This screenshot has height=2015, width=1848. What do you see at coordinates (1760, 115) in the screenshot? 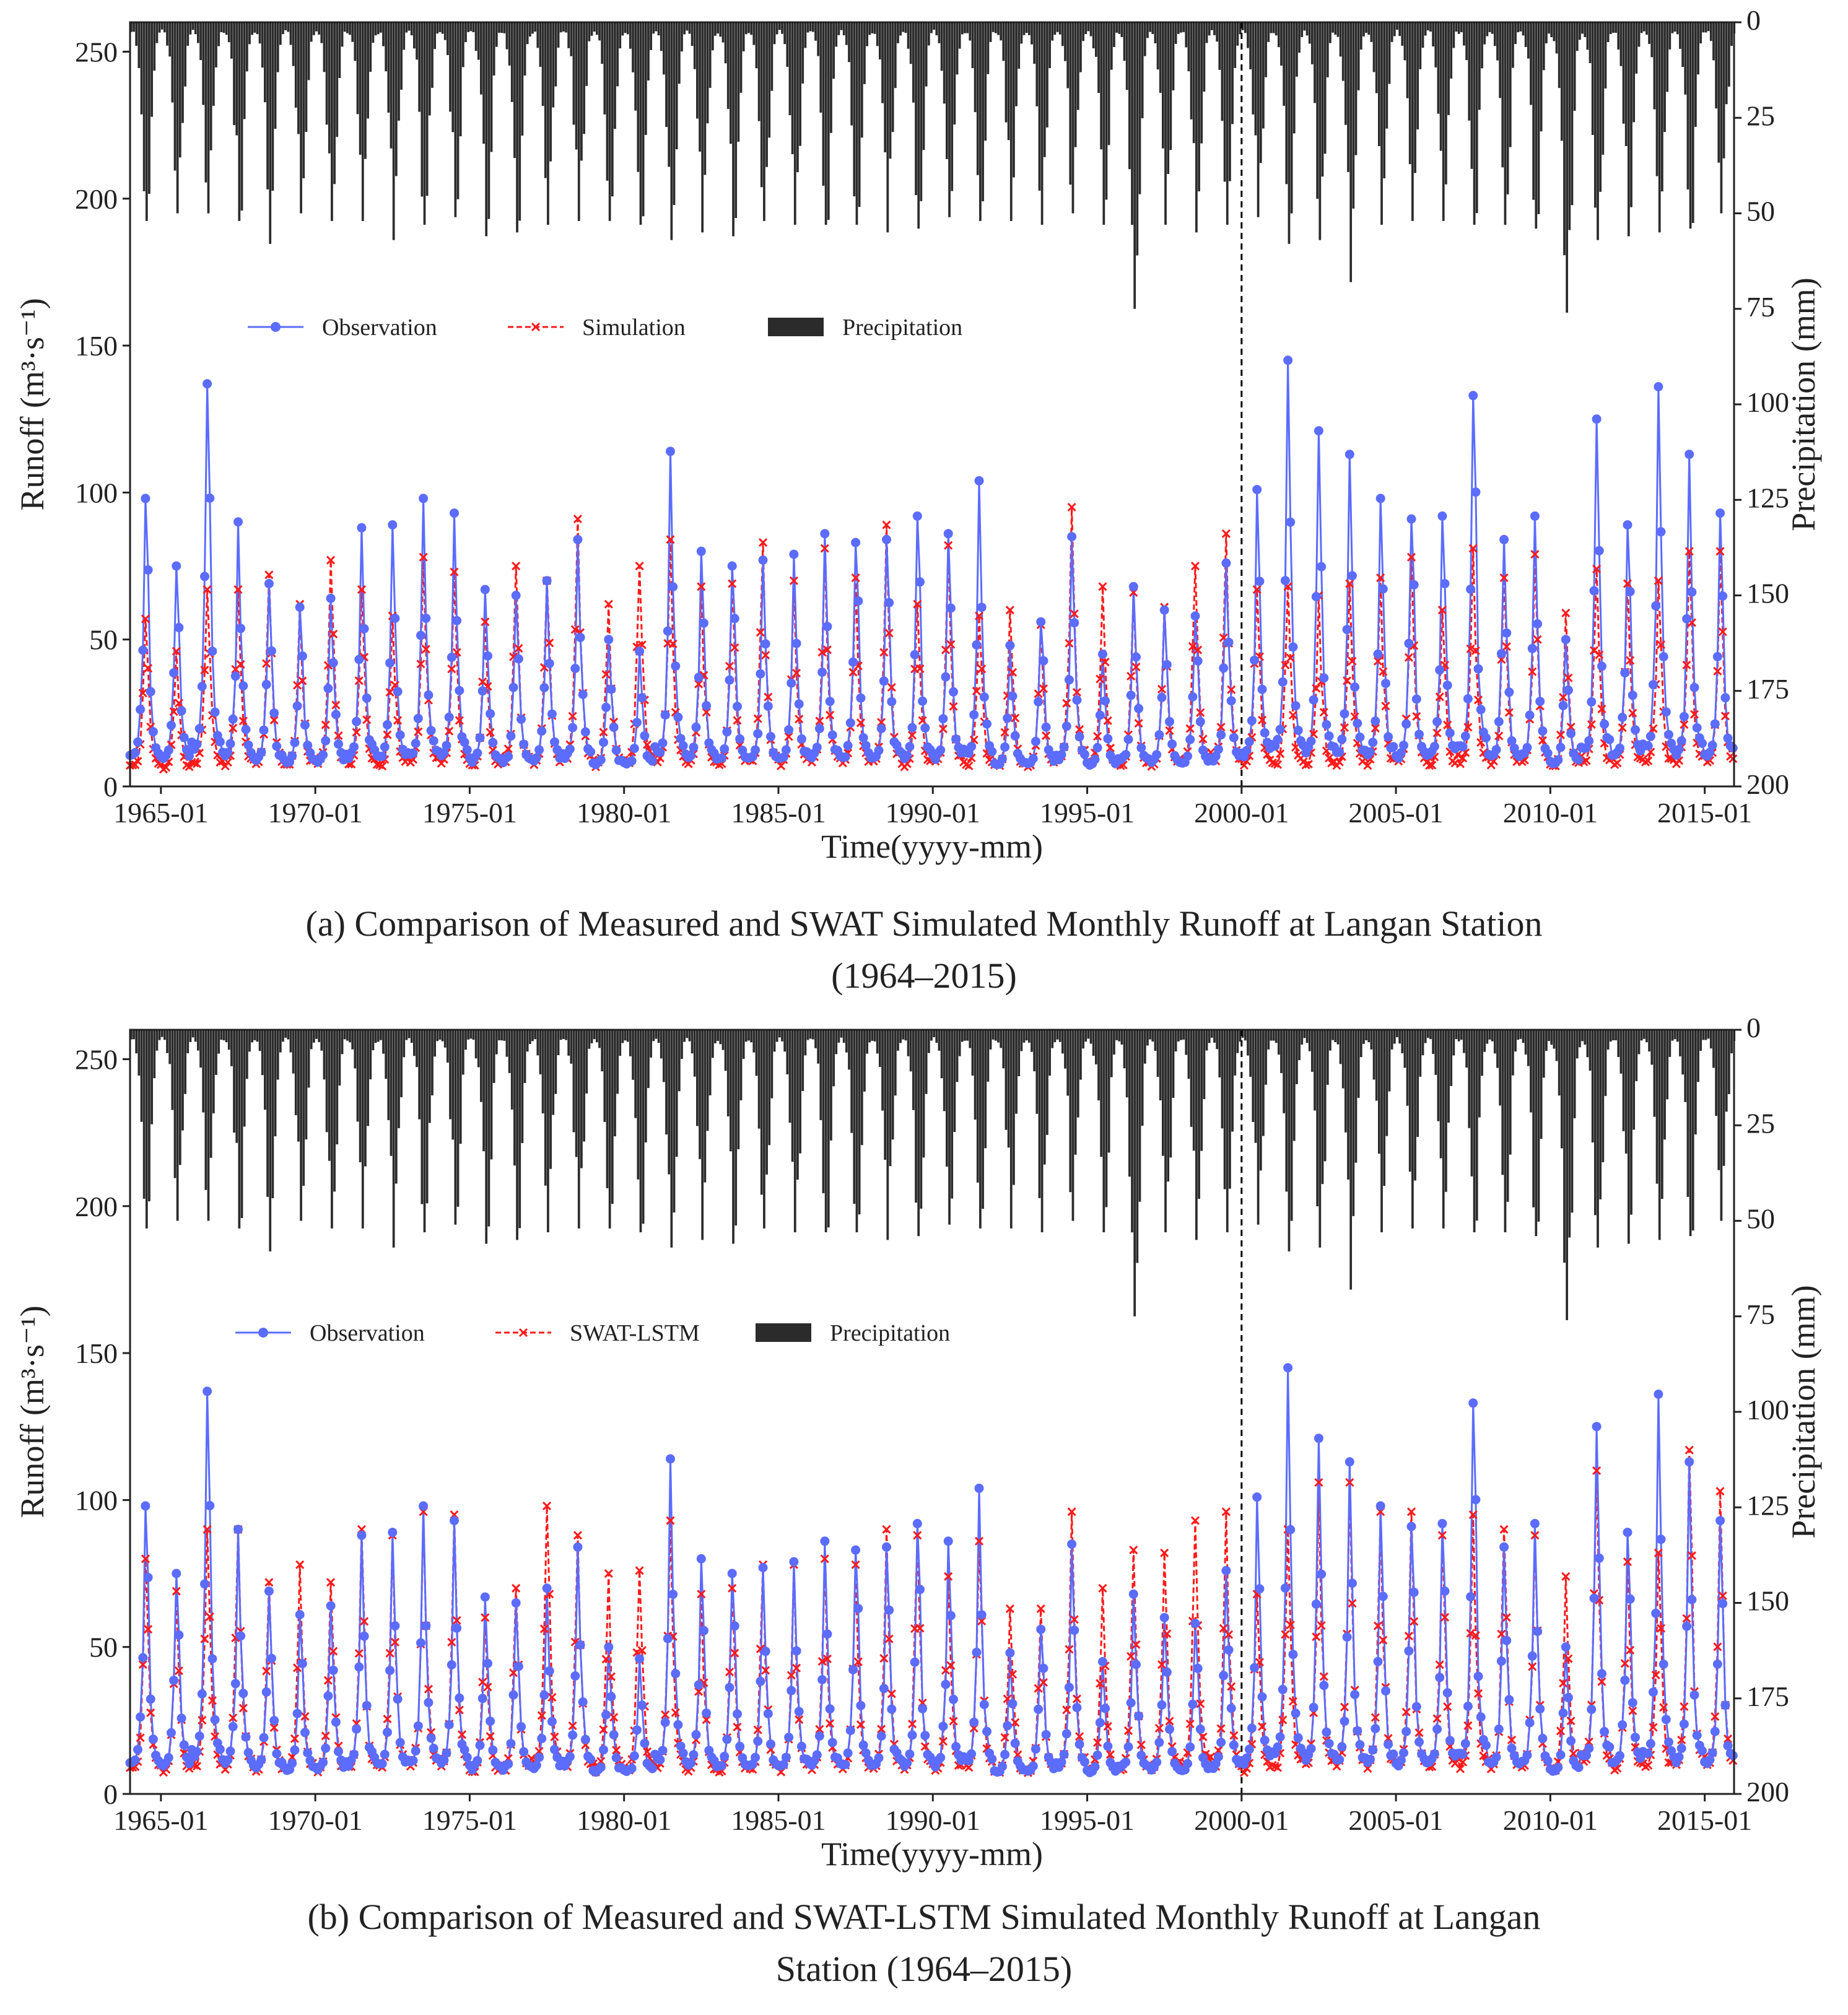
I see `y2-tick-label: 25` at bounding box center [1760, 115].